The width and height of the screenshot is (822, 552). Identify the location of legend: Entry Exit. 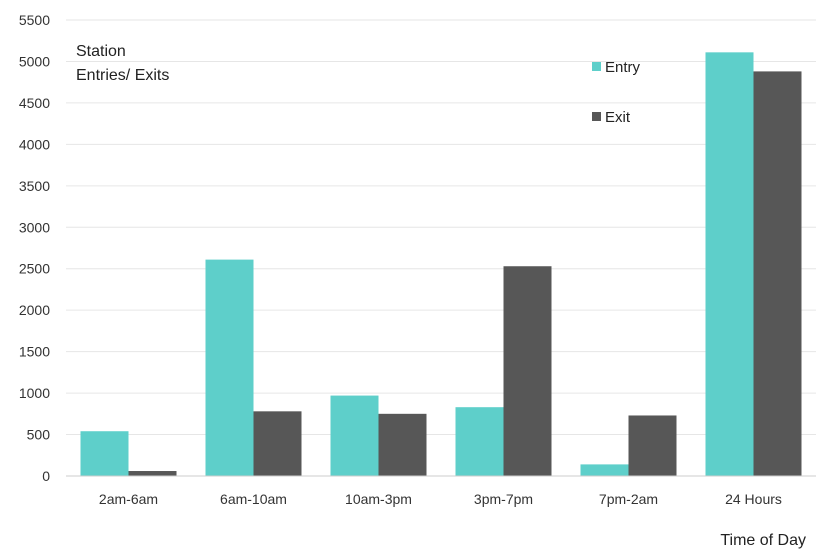
(616, 92).